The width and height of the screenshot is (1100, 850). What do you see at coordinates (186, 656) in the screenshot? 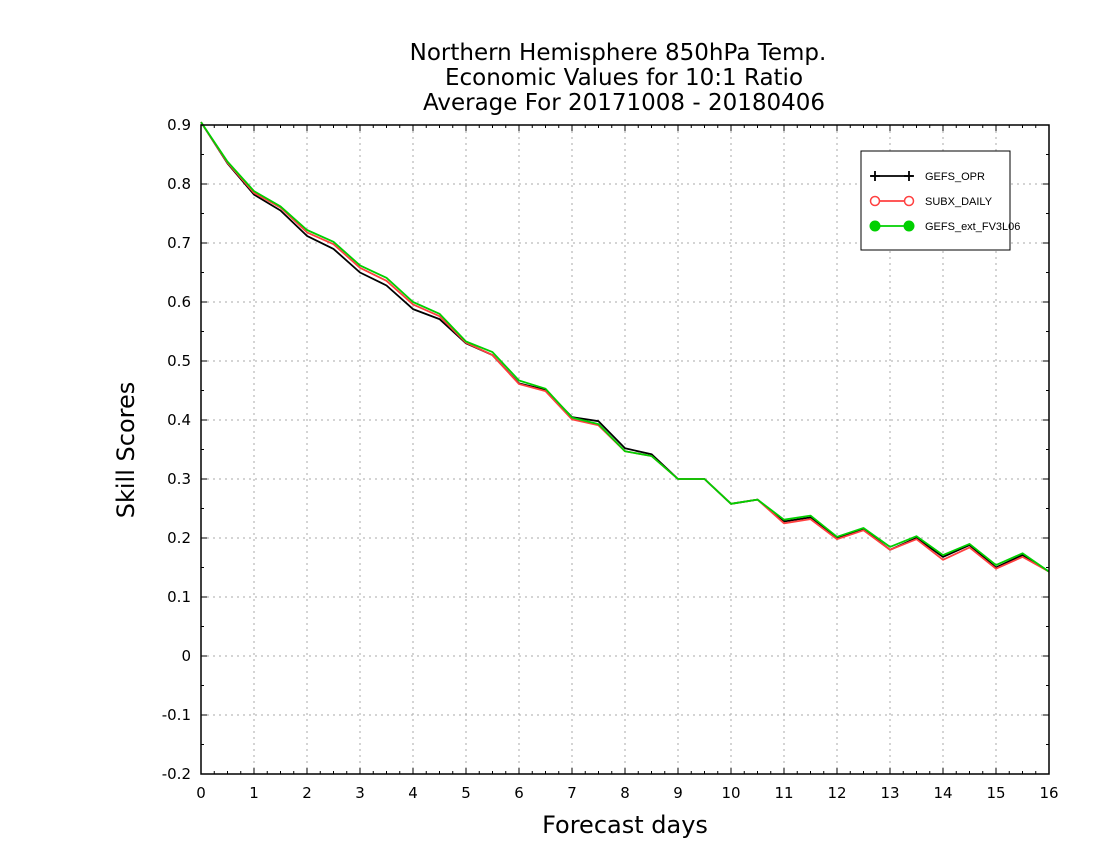
I see `y-tick-label: 0` at bounding box center [186, 656].